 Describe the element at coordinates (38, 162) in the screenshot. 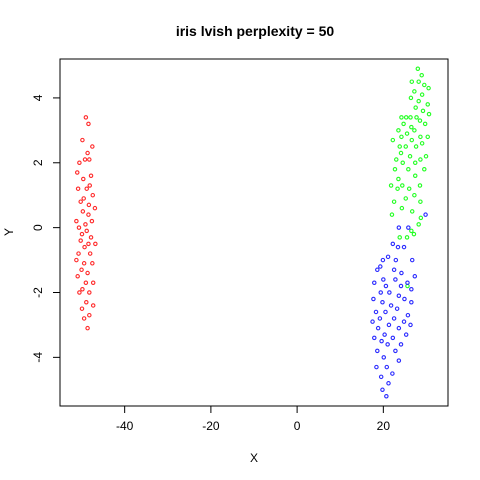

I see `y-tick-label: 2` at that location.